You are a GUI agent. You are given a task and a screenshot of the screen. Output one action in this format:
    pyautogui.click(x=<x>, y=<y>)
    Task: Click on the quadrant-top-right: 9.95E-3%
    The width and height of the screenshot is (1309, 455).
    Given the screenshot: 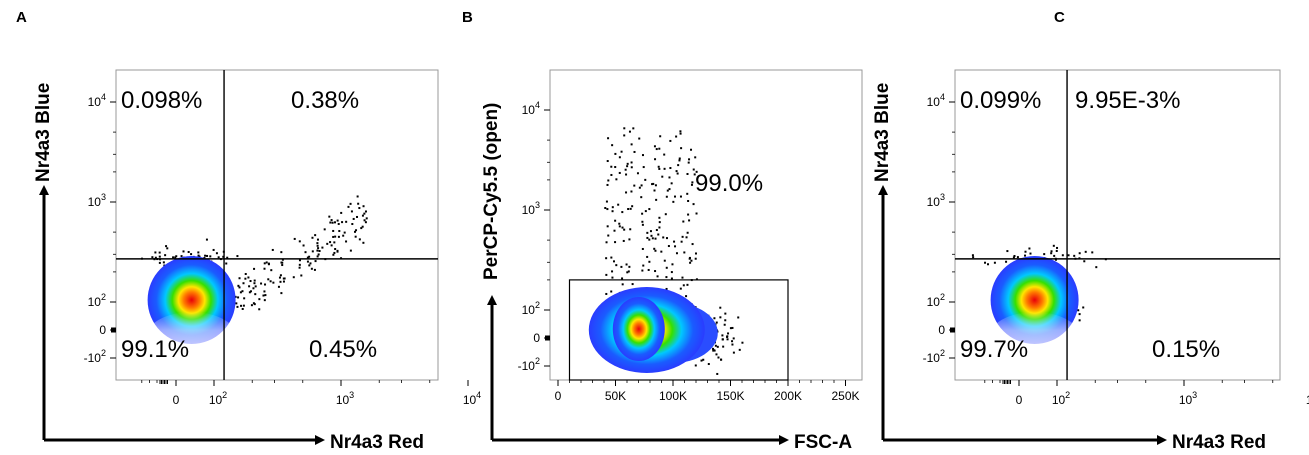 What is the action you would take?
    pyautogui.click(x=1127, y=100)
    